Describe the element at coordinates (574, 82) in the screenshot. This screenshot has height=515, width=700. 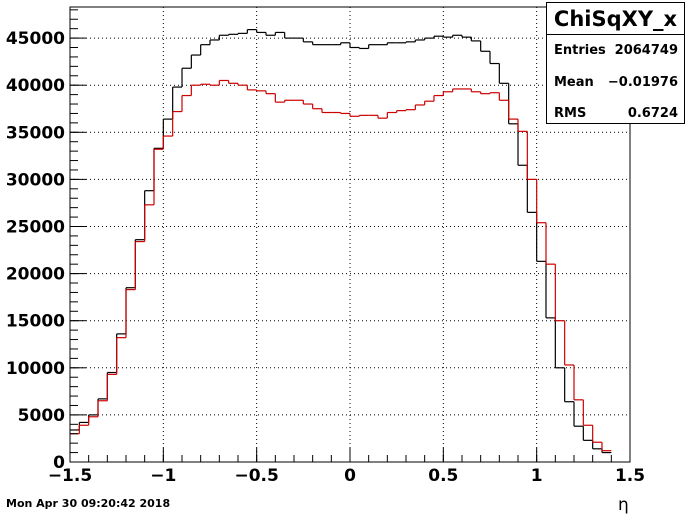
I see `stats-label: Mean` at that location.